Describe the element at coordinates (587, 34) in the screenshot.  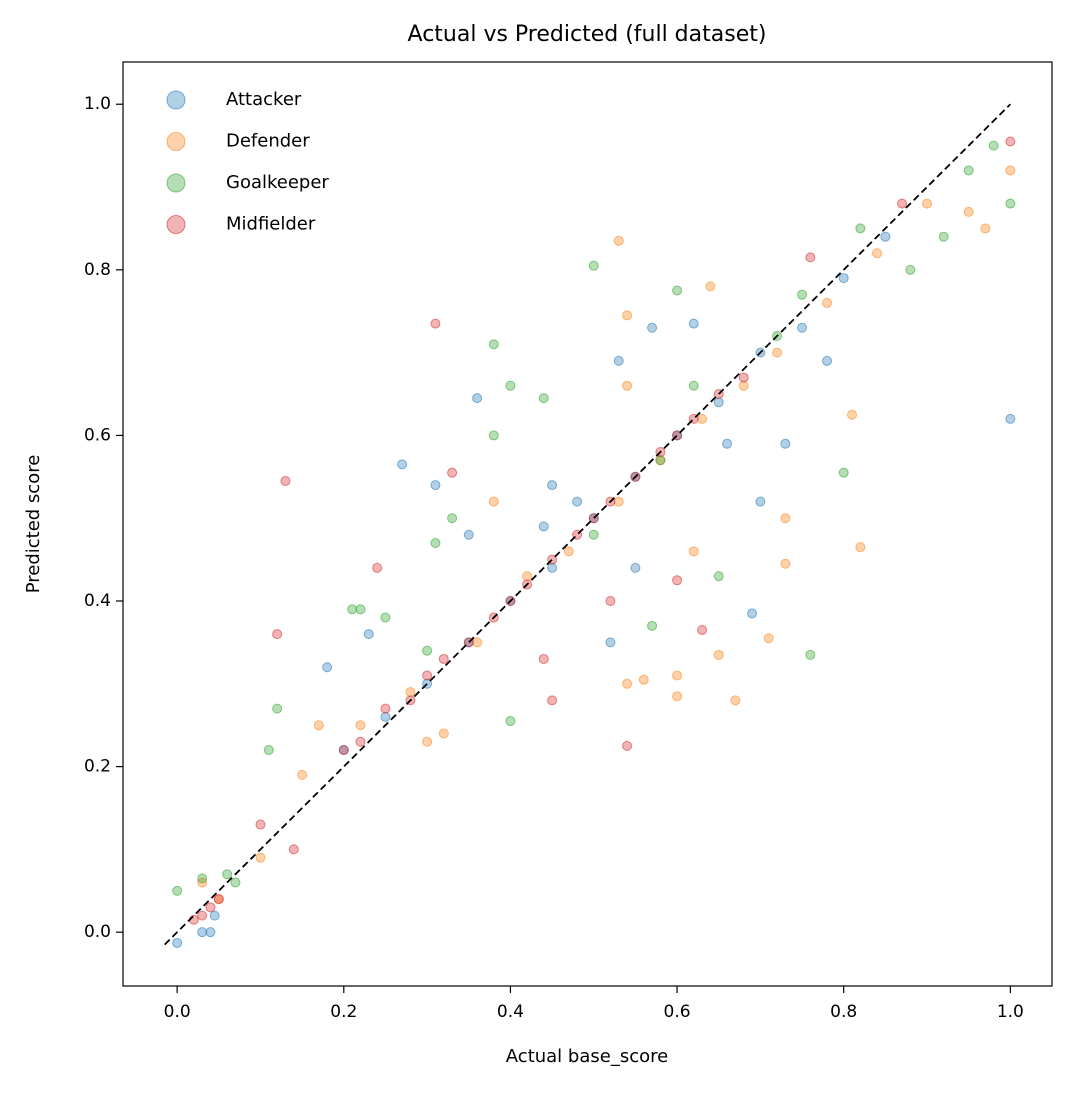
I see `chart-title: Actual vs Predicted (full dataset)` at that location.